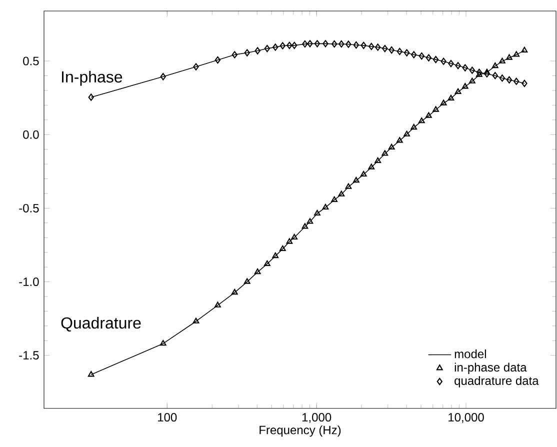 The image size is (557, 447). What do you see at coordinates (31, 134) in the screenshot?
I see `y-tick-label: 0.0` at bounding box center [31, 134].